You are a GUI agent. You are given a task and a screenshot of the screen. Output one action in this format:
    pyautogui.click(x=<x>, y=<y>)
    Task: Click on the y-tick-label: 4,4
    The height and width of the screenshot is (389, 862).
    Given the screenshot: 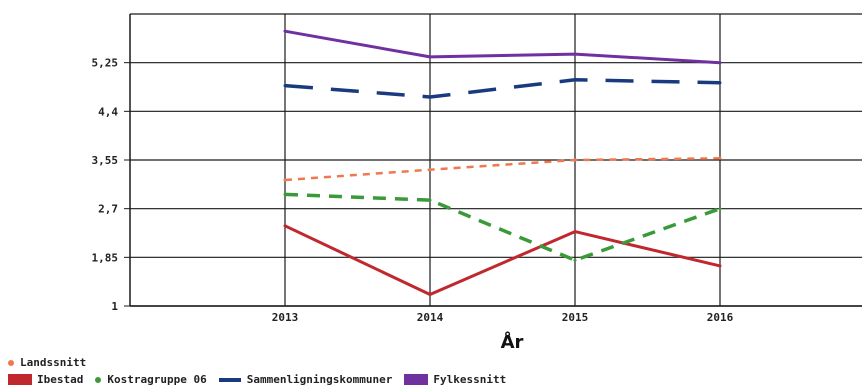 What is the action you would take?
    pyautogui.click(x=108, y=111)
    